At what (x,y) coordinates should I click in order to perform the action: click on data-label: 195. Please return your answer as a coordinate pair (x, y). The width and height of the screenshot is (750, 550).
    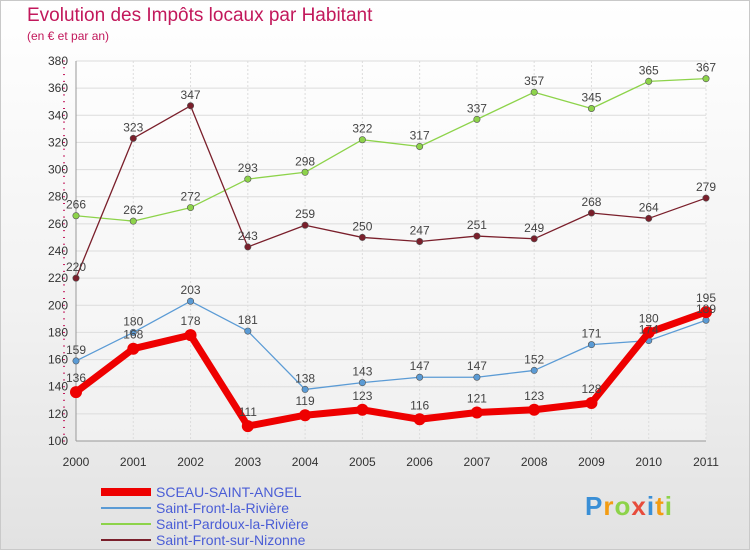
    Looking at the image, I should click on (706, 298).